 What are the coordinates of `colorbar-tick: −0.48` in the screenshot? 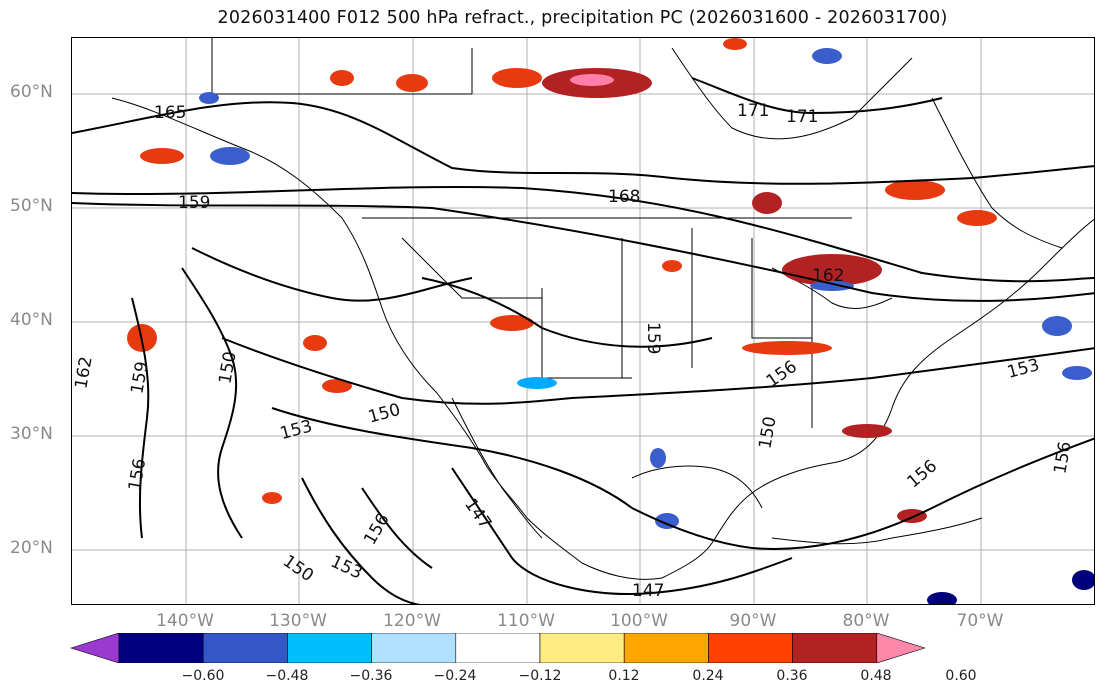 It's located at (287, 676).